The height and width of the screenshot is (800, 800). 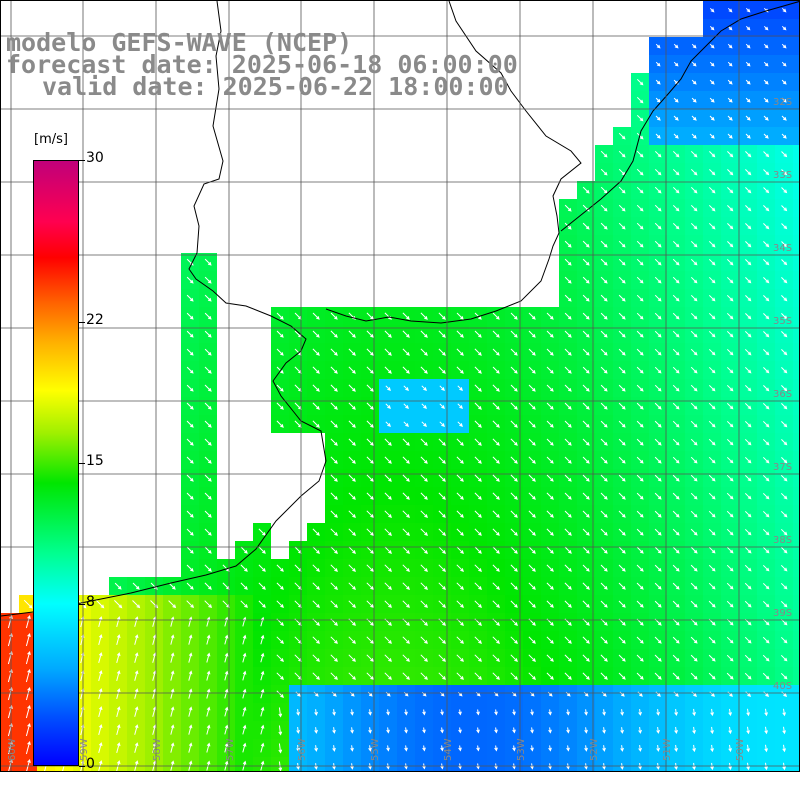 I want to click on latitude-label: 37S, so click(x=782, y=467).